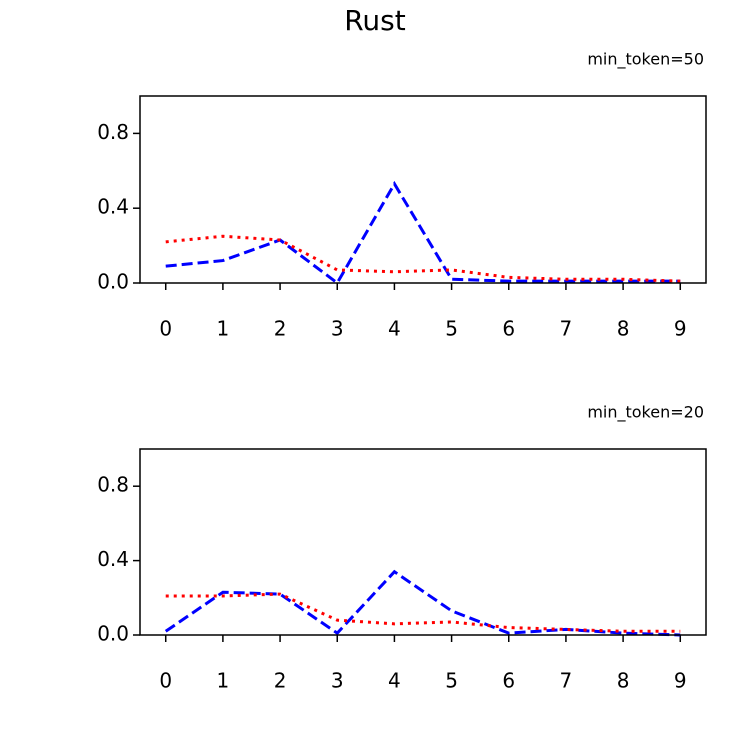 Image resolution: width=750 pixels, height=750 pixels. I want to click on subplot-title: min_token=50, so click(645, 60).